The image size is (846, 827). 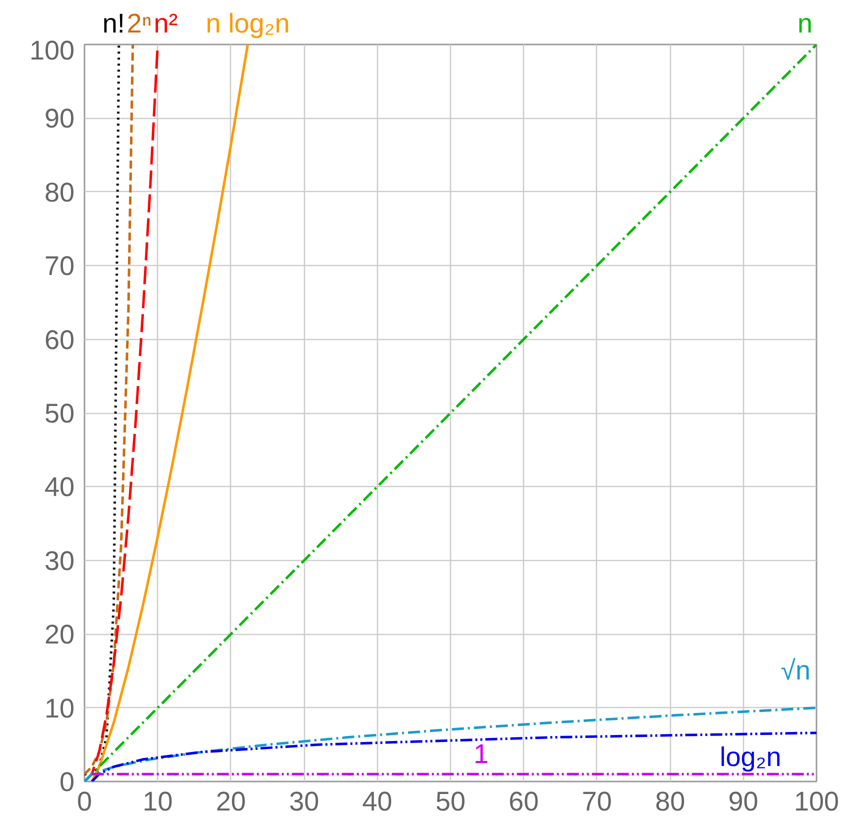 What do you see at coordinates (59, 635) in the screenshot?
I see `y-tick-label: 20` at bounding box center [59, 635].